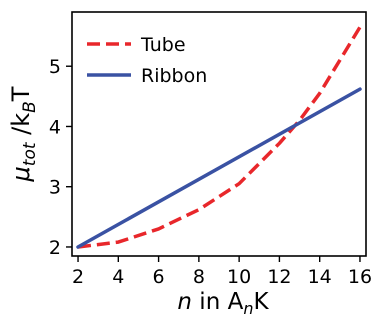 This screenshot has width=374, height=321. What do you see at coordinates (21, 174) in the screenshot?
I see `y-label-symbol: μ` at bounding box center [21, 174].